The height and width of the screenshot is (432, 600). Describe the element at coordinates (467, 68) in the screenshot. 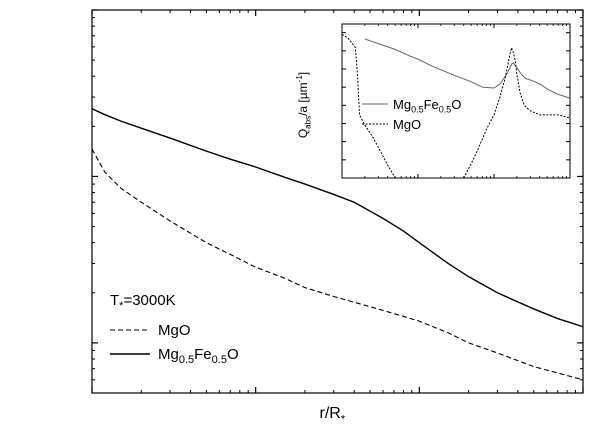

I see `inset-series-line-mg05fe05o` at that location.